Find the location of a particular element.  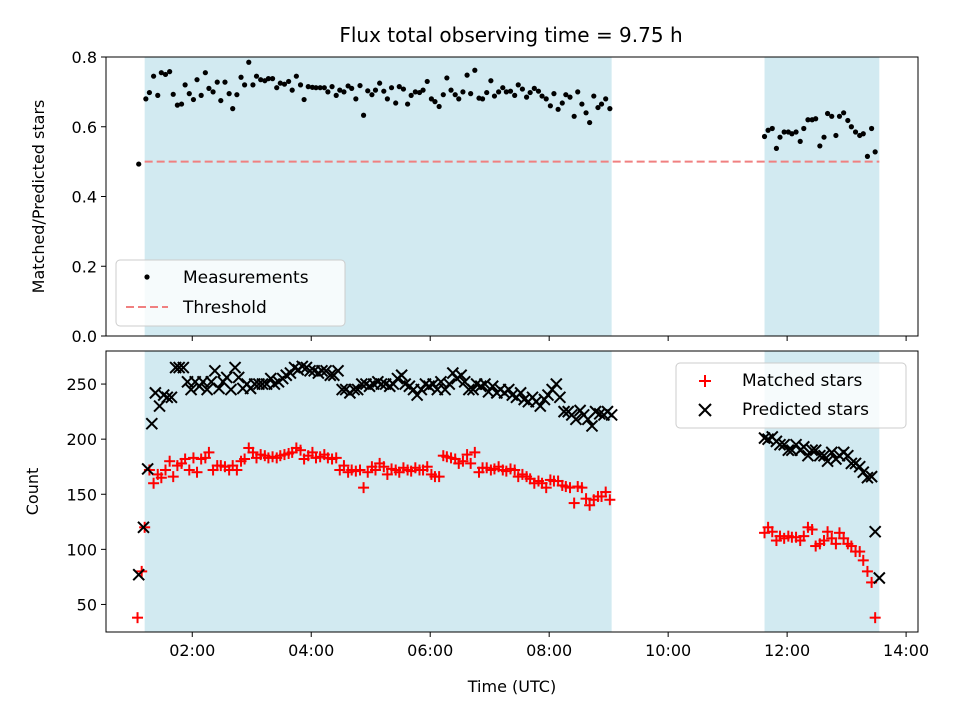

ratio-legend-box is located at coordinates (230, 293).